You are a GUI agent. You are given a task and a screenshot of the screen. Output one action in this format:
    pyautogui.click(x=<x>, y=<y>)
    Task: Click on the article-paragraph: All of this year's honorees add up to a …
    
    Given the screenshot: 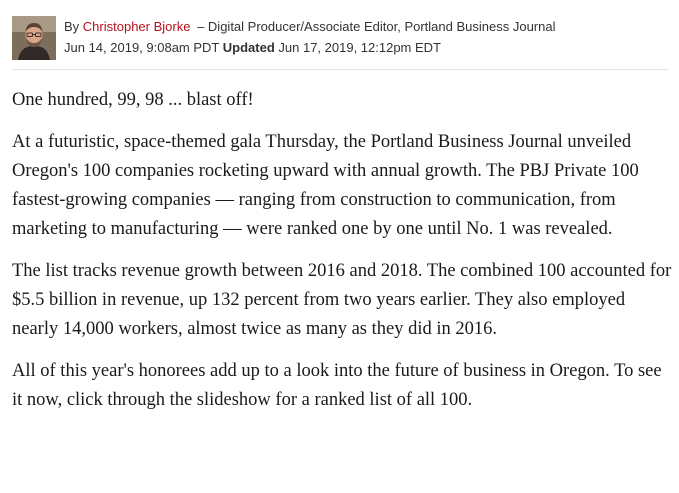 What is the action you would take?
    pyautogui.click(x=337, y=385)
    